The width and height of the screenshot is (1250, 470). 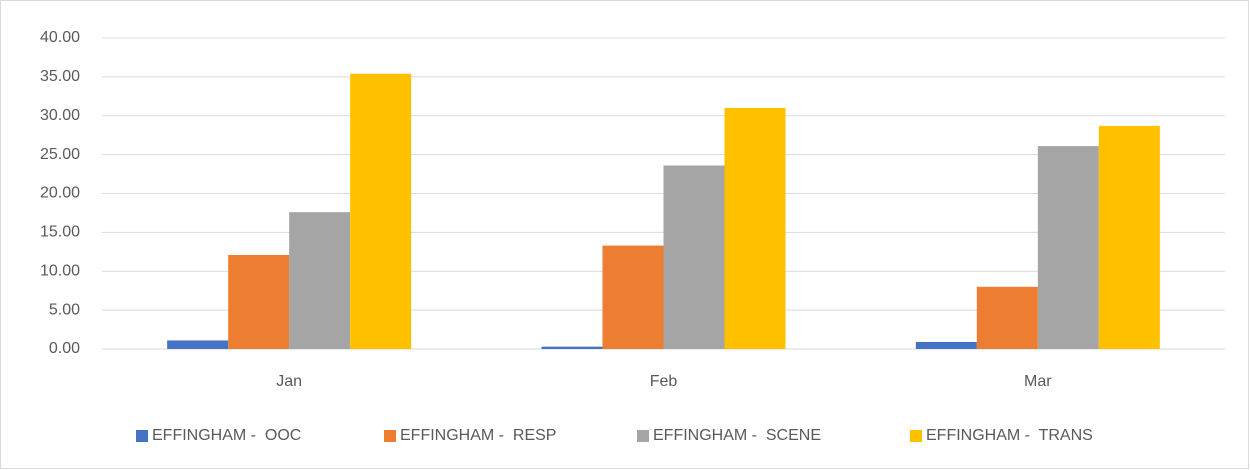 What do you see at coordinates (60, 37) in the screenshot?
I see `y-tick-label: 40.00` at bounding box center [60, 37].